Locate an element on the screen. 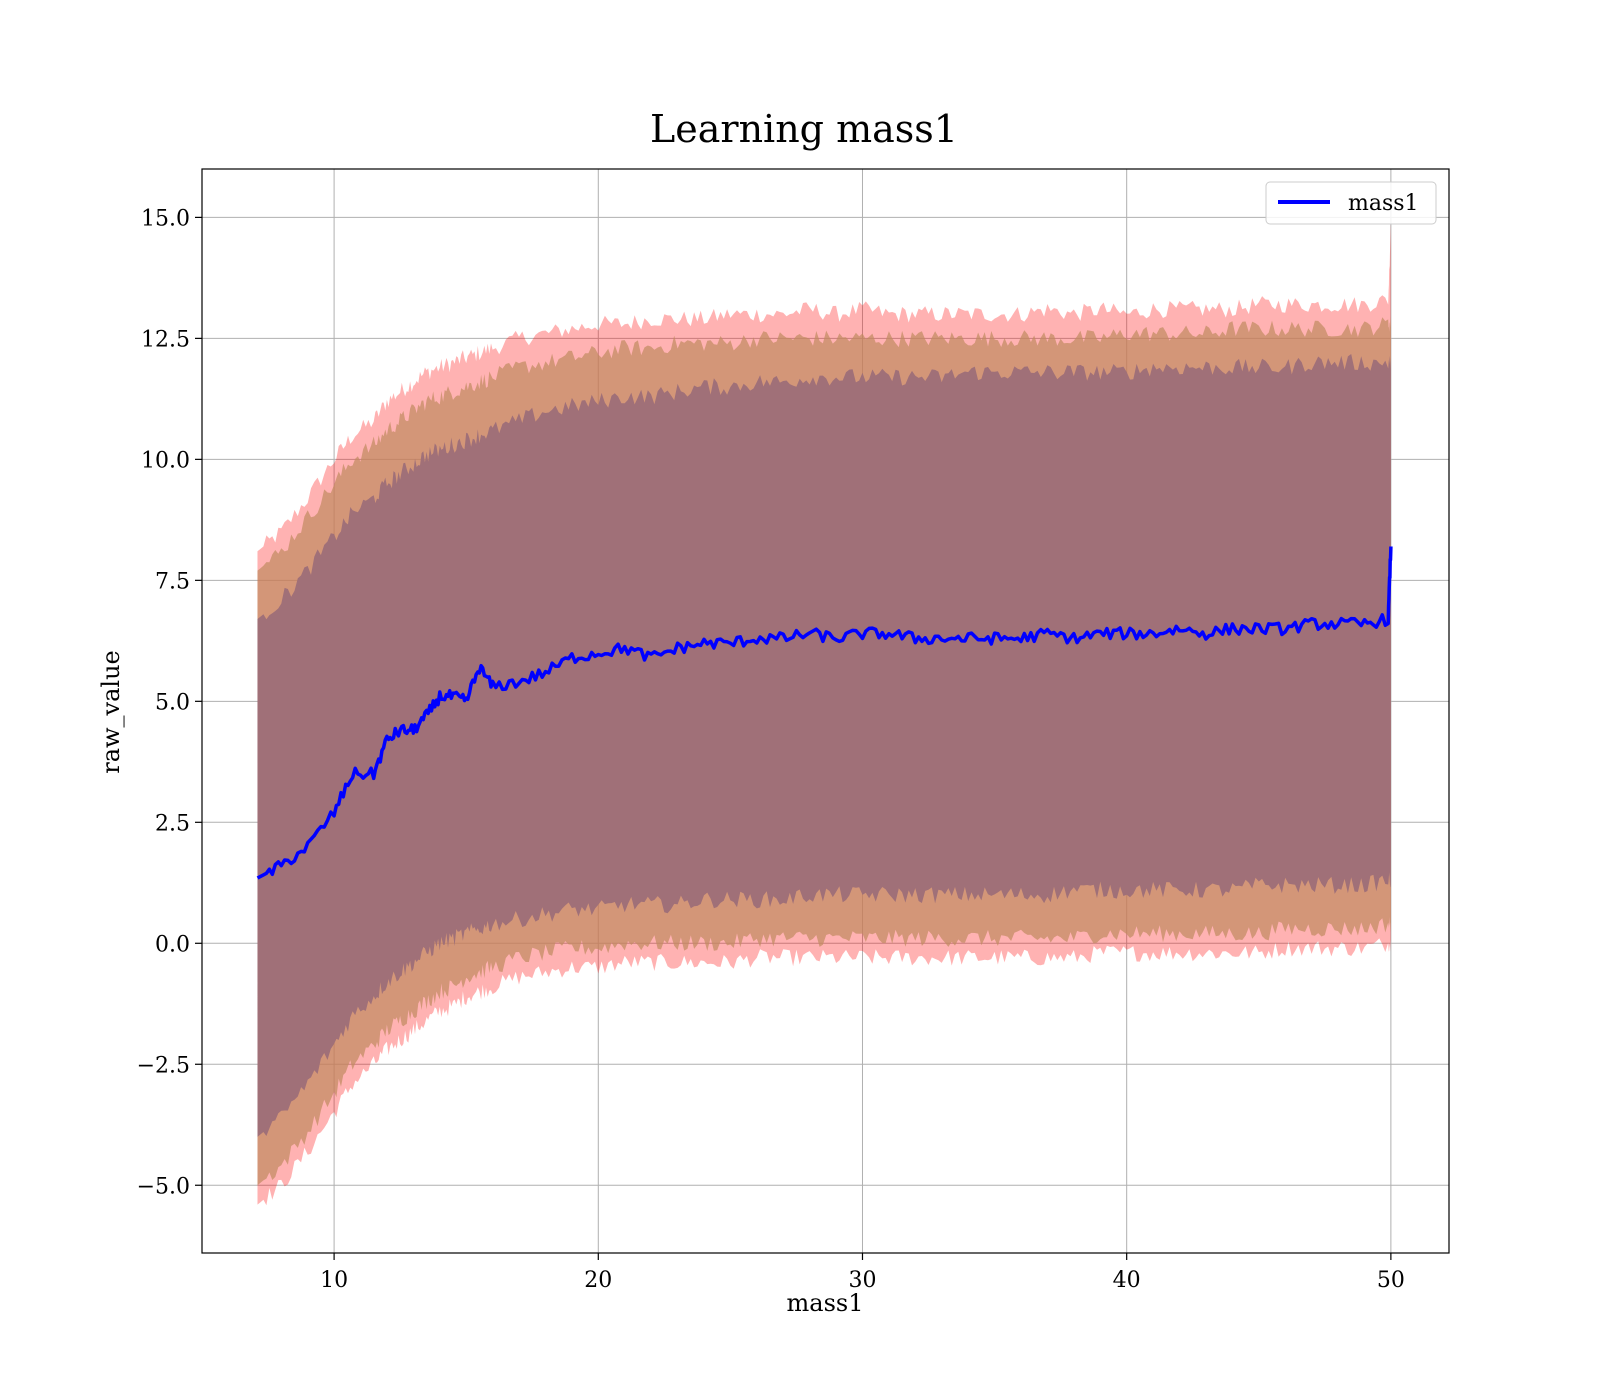 Image resolution: width=1600 pixels, height=1400 pixels. y-axis-ticks: −5.0 −2.5 0.0 2.5 5.0 7.5 10.0 12.5 15.0 is located at coordinates (169, 702).